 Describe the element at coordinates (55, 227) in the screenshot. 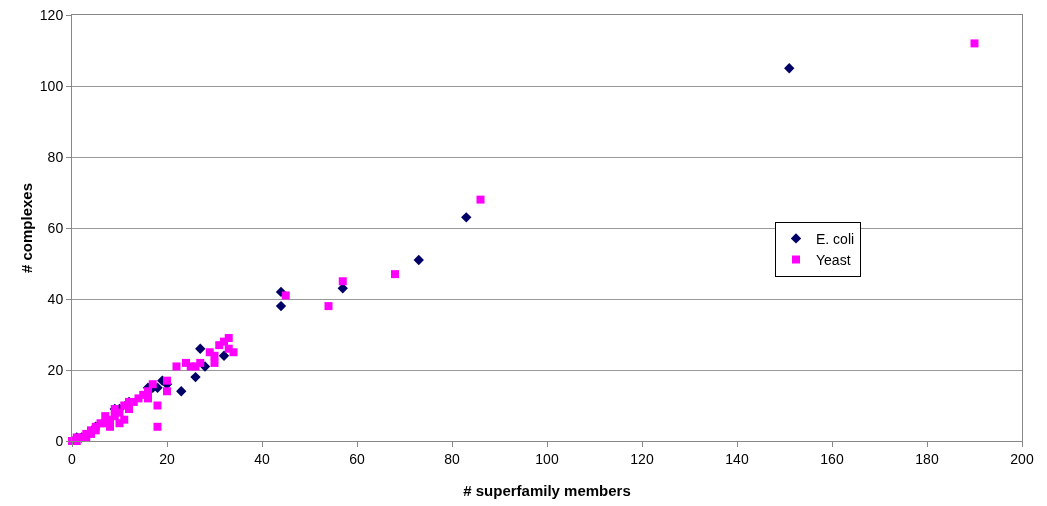

I see `y-tick-label: 60` at that location.